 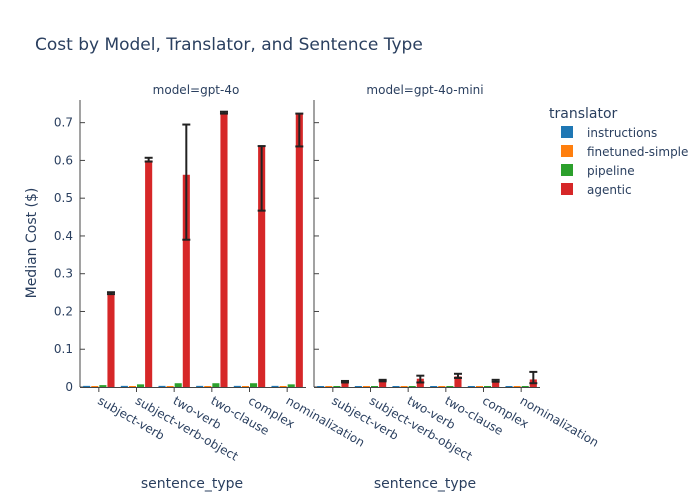 What do you see at coordinates (63, 274) in the screenshot?
I see `y-tick-label: 0.3` at bounding box center [63, 274].